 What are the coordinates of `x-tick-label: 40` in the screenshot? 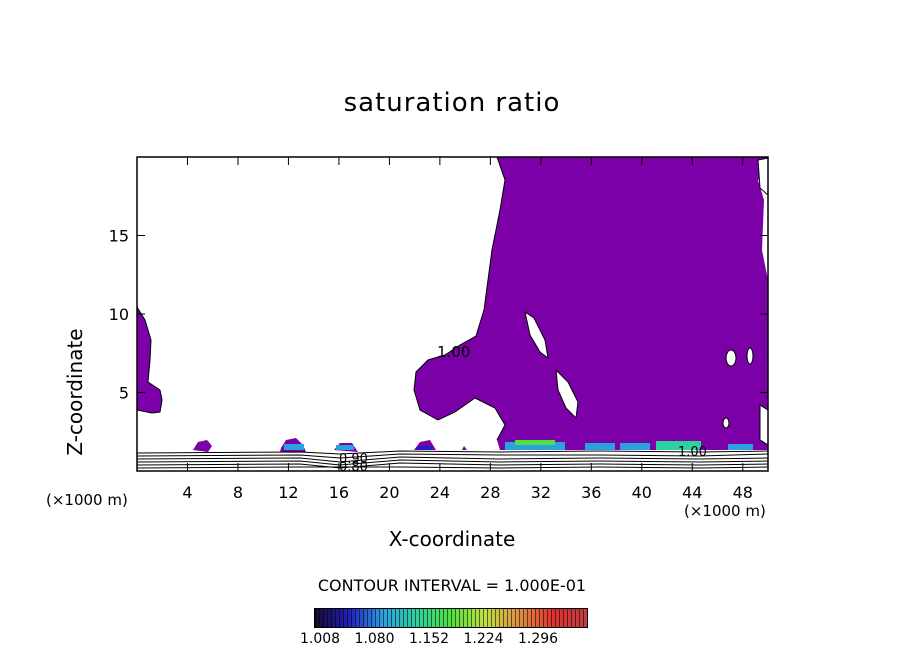 It's located at (642, 492).